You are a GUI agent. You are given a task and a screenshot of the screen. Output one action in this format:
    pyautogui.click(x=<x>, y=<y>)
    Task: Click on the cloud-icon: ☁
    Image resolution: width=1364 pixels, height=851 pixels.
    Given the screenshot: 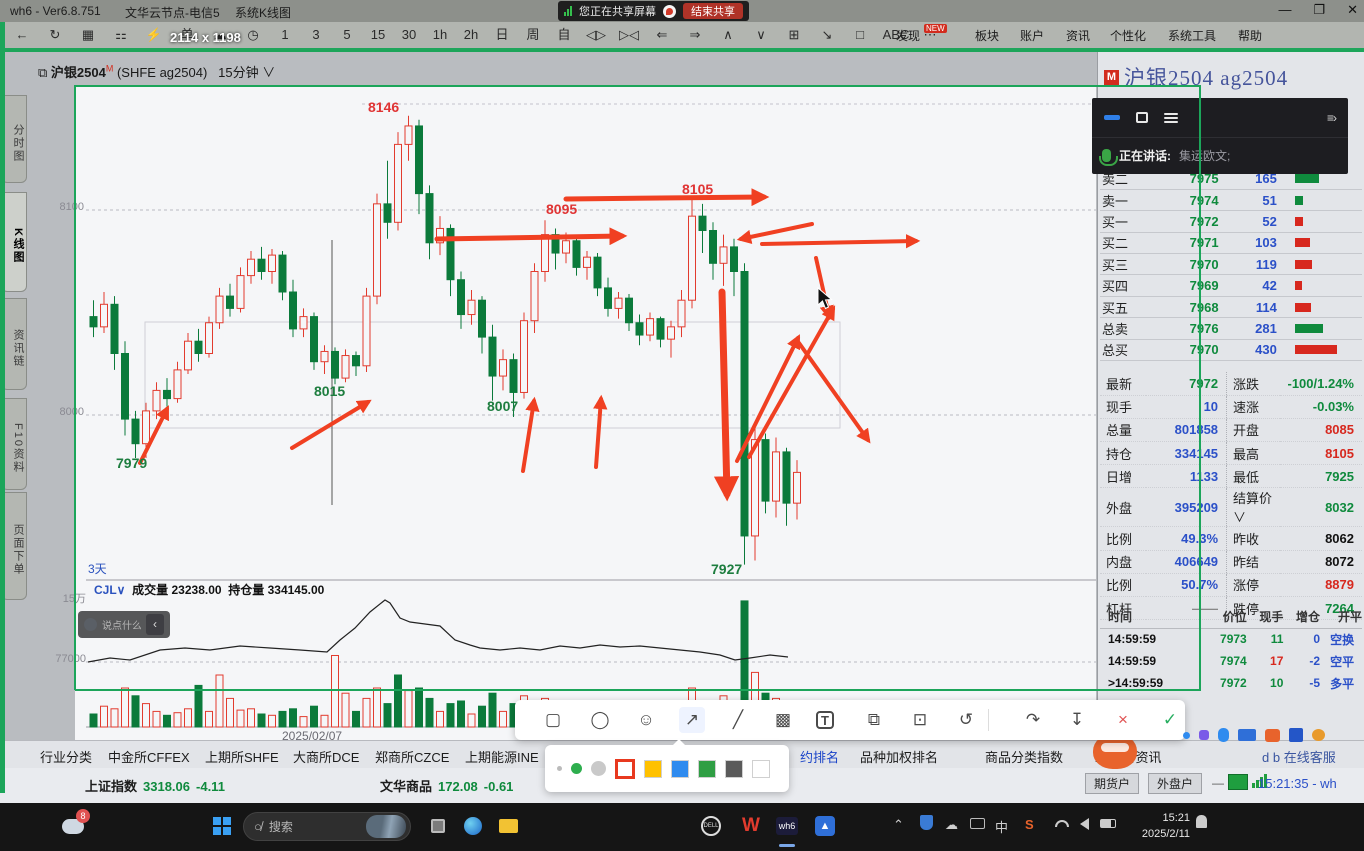 What is the action you would take?
    pyautogui.click(x=220, y=34)
    